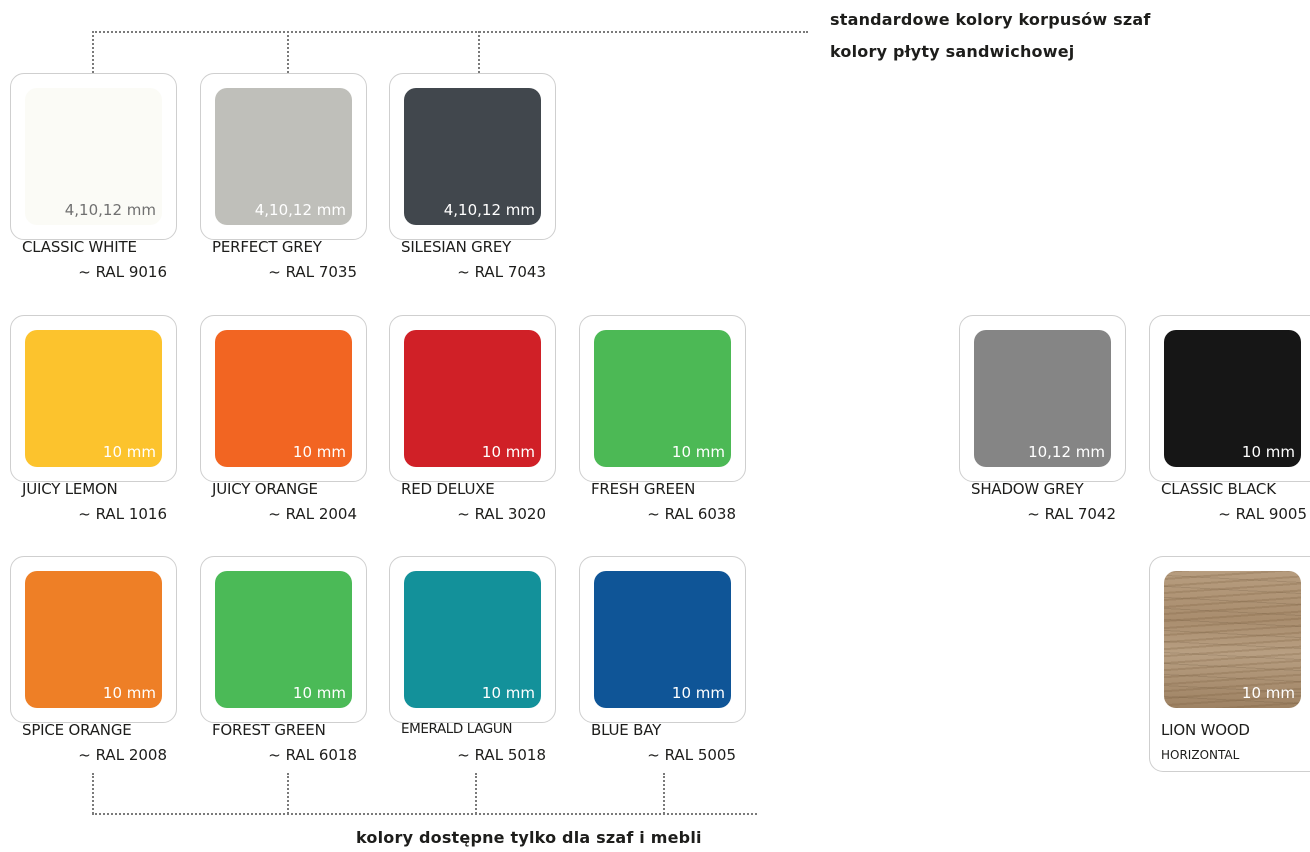 This screenshot has height=852, width=1310. I want to click on wood-texture-swatch: 10 mm, so click(1232, 639).